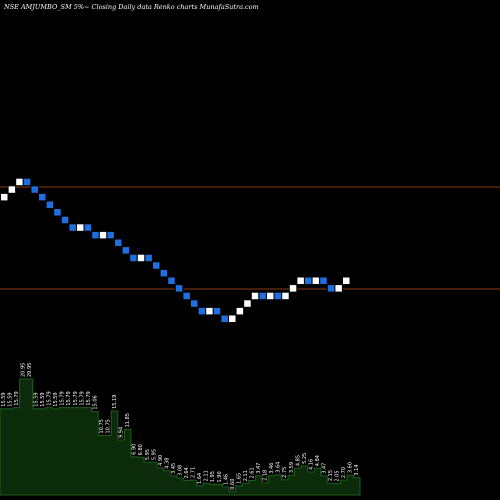 The width and height of the screenshot is (500, 500). What do you see at coordinates (253, 472) in the screenshot?
I see `volume-label: 2.61` at bounding box center [253, 472].